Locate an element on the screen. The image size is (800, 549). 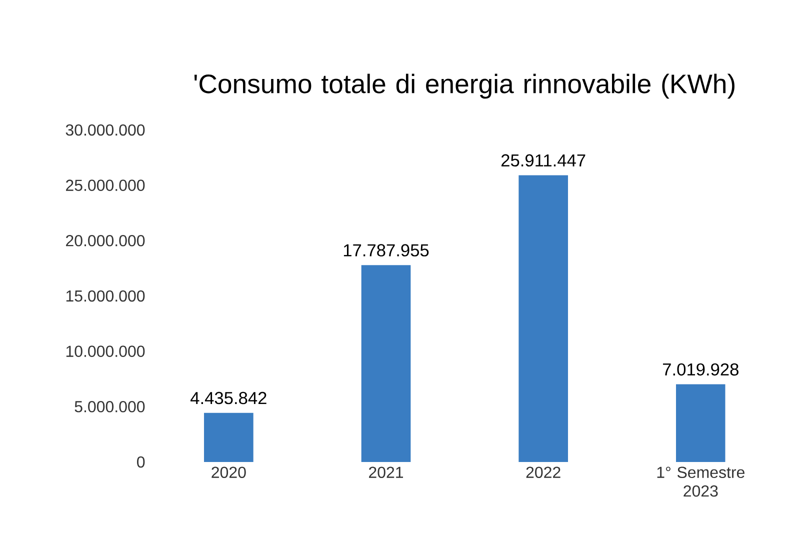
y-tick-label: 15.000.000 is located at coordinates (105, 296).